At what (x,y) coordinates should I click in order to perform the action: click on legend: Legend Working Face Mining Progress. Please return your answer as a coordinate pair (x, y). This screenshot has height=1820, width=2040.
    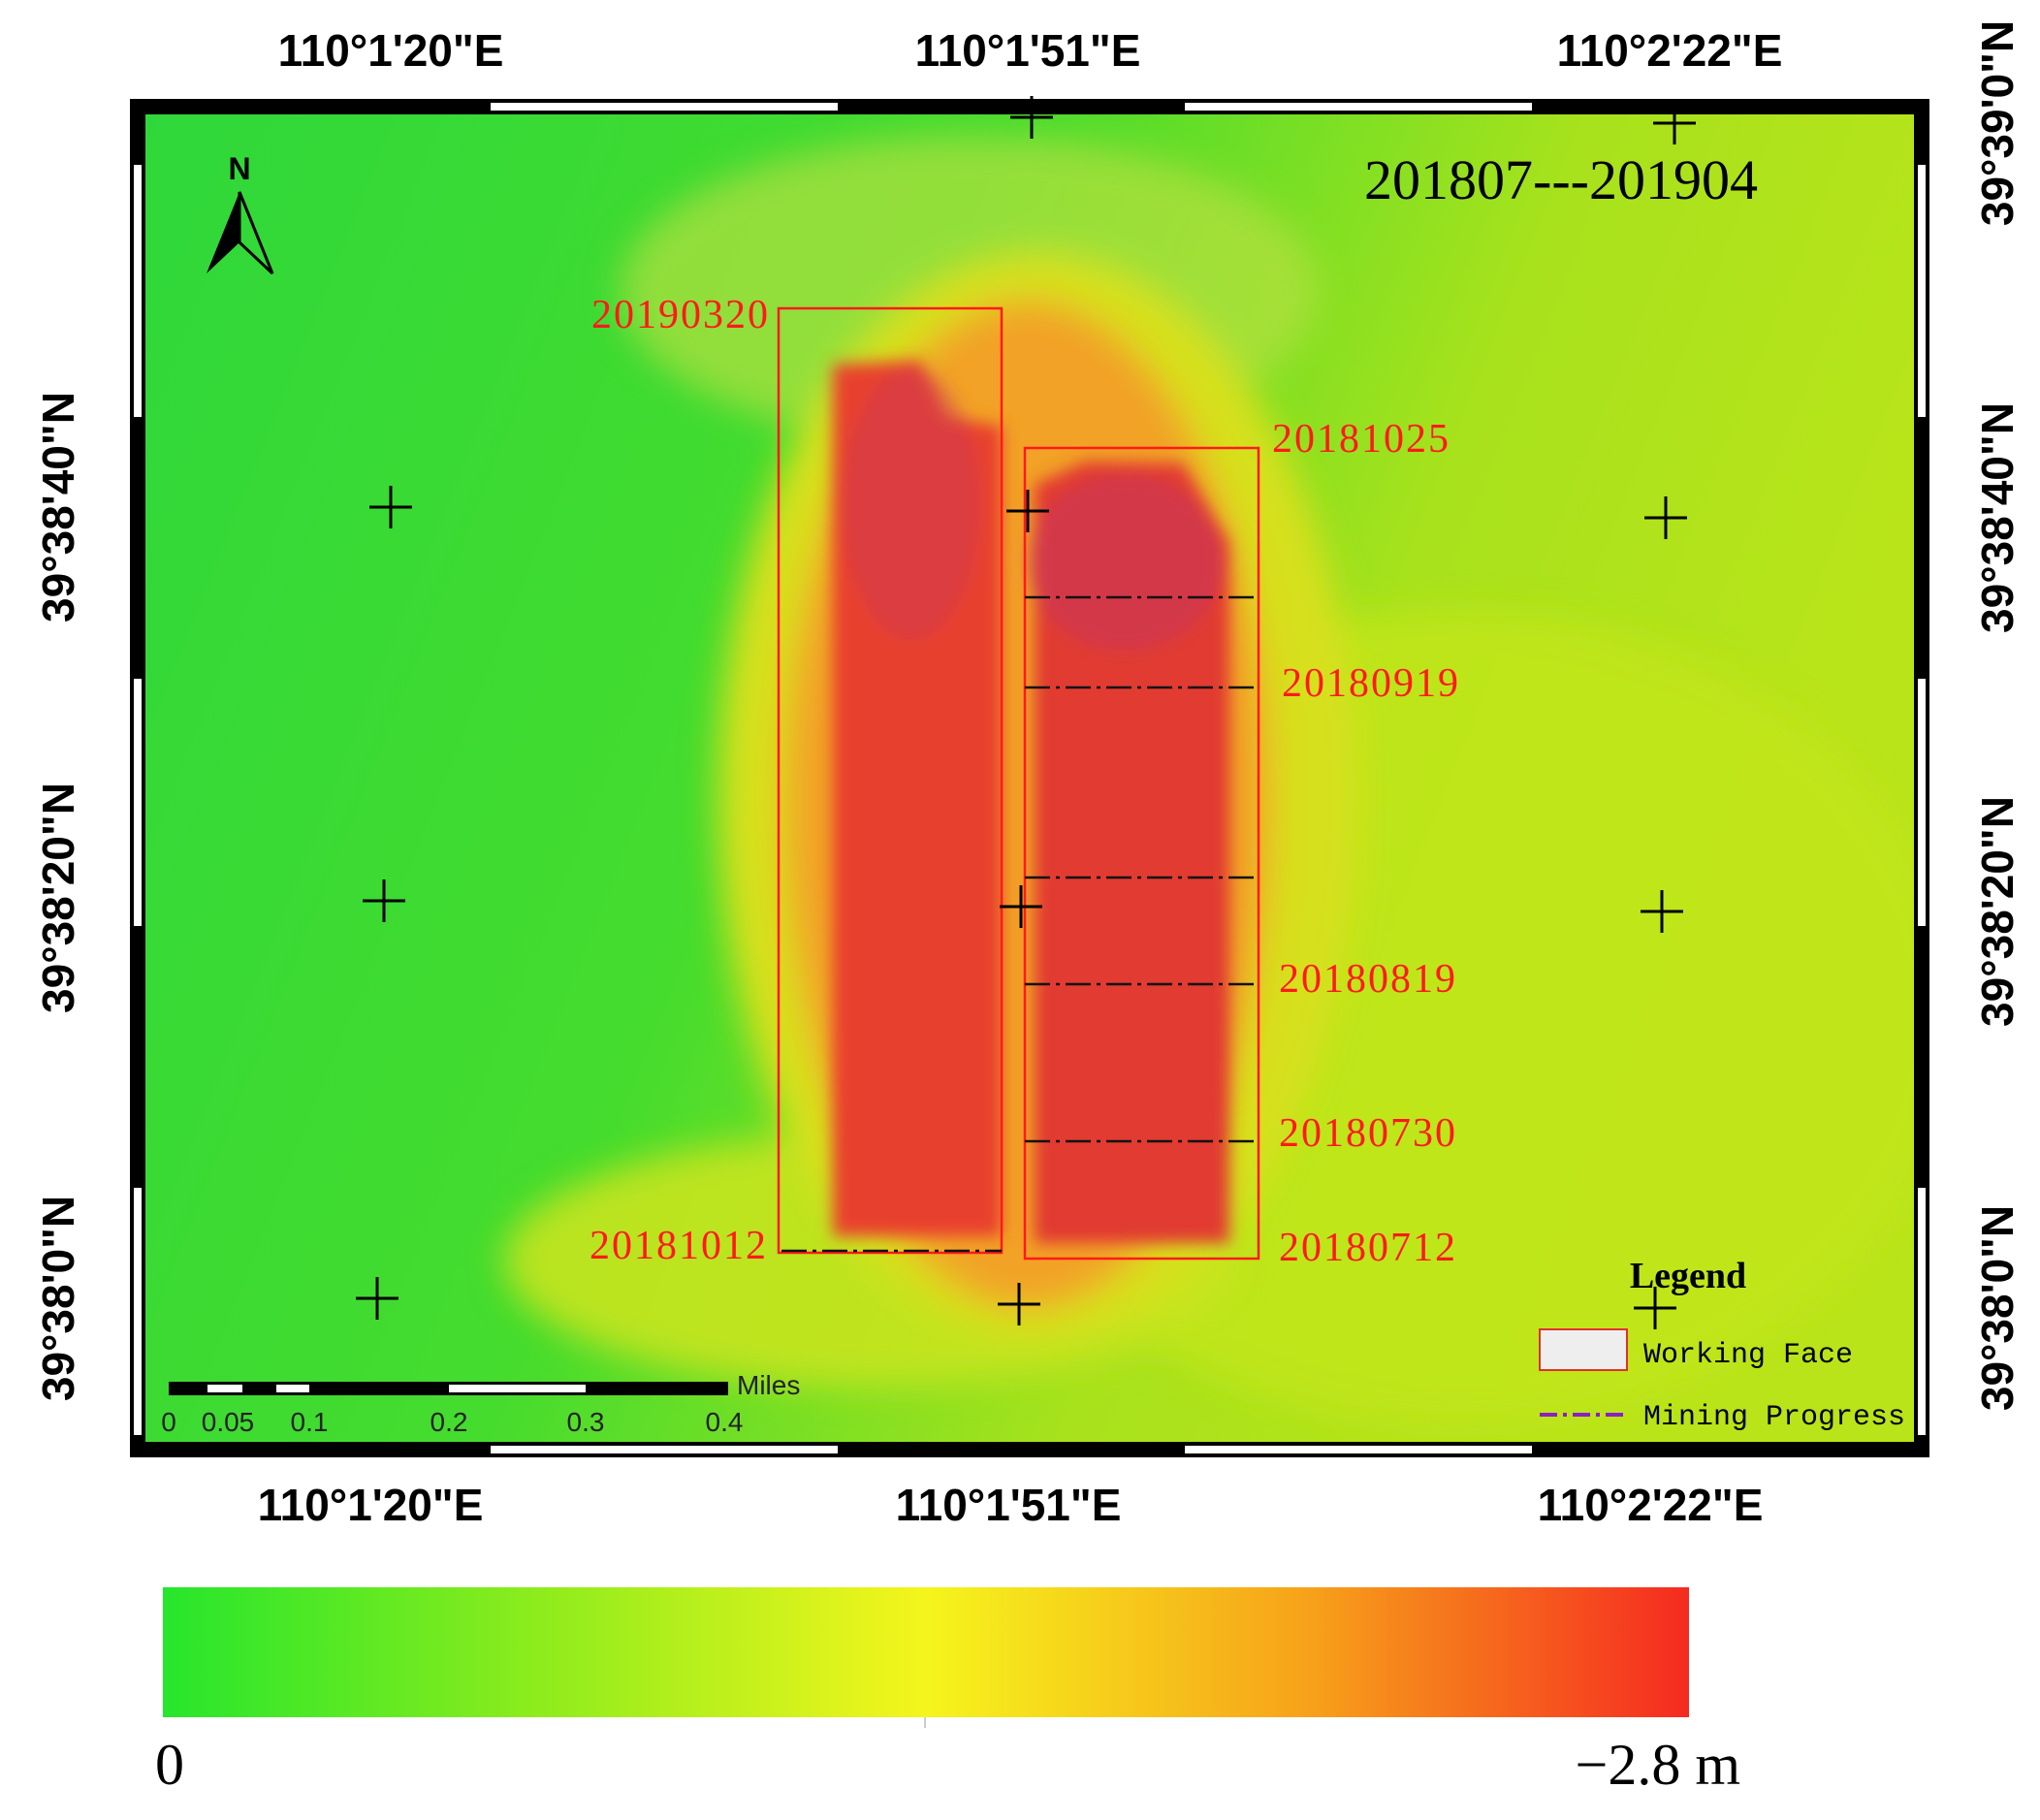
    Looking at the image, I should click on (1722, 1345).